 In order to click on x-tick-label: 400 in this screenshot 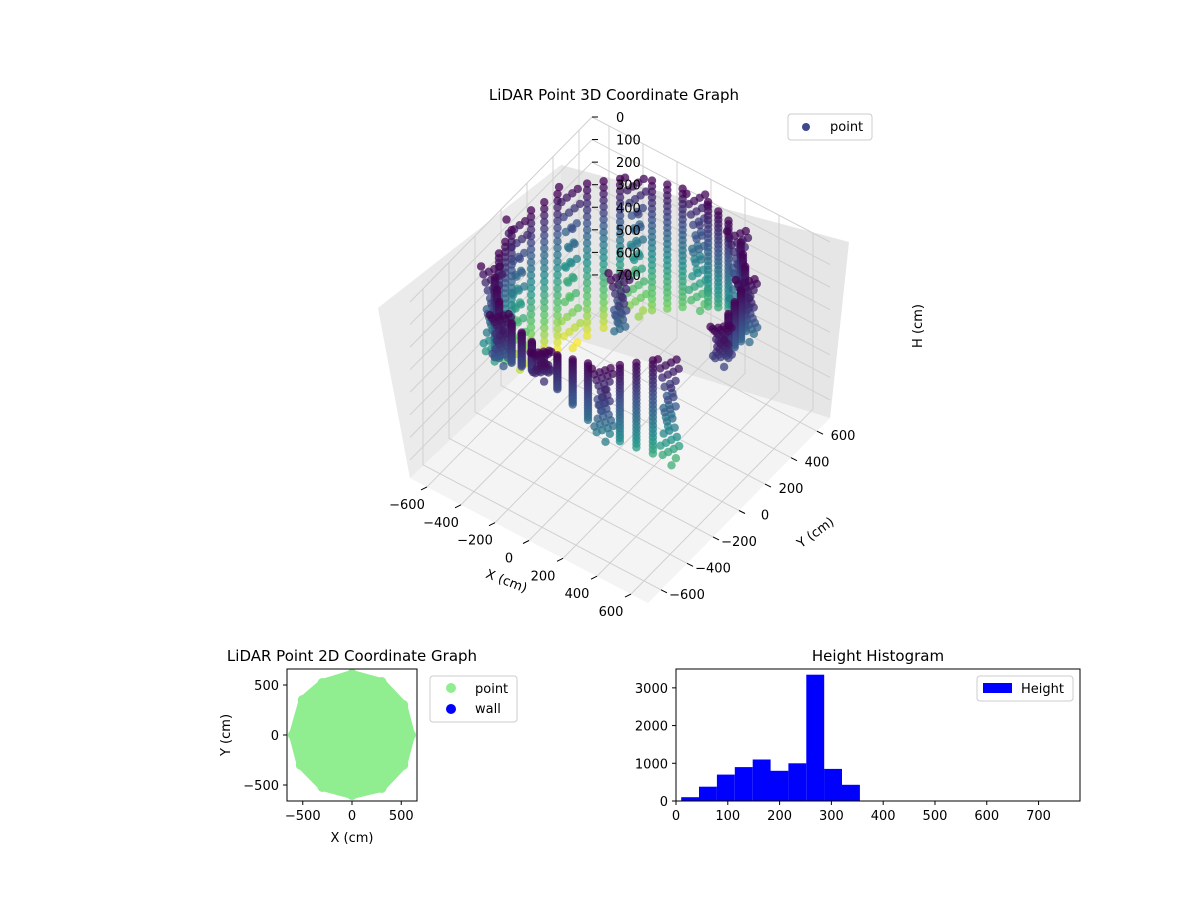, I will do `click(577, 594)`.